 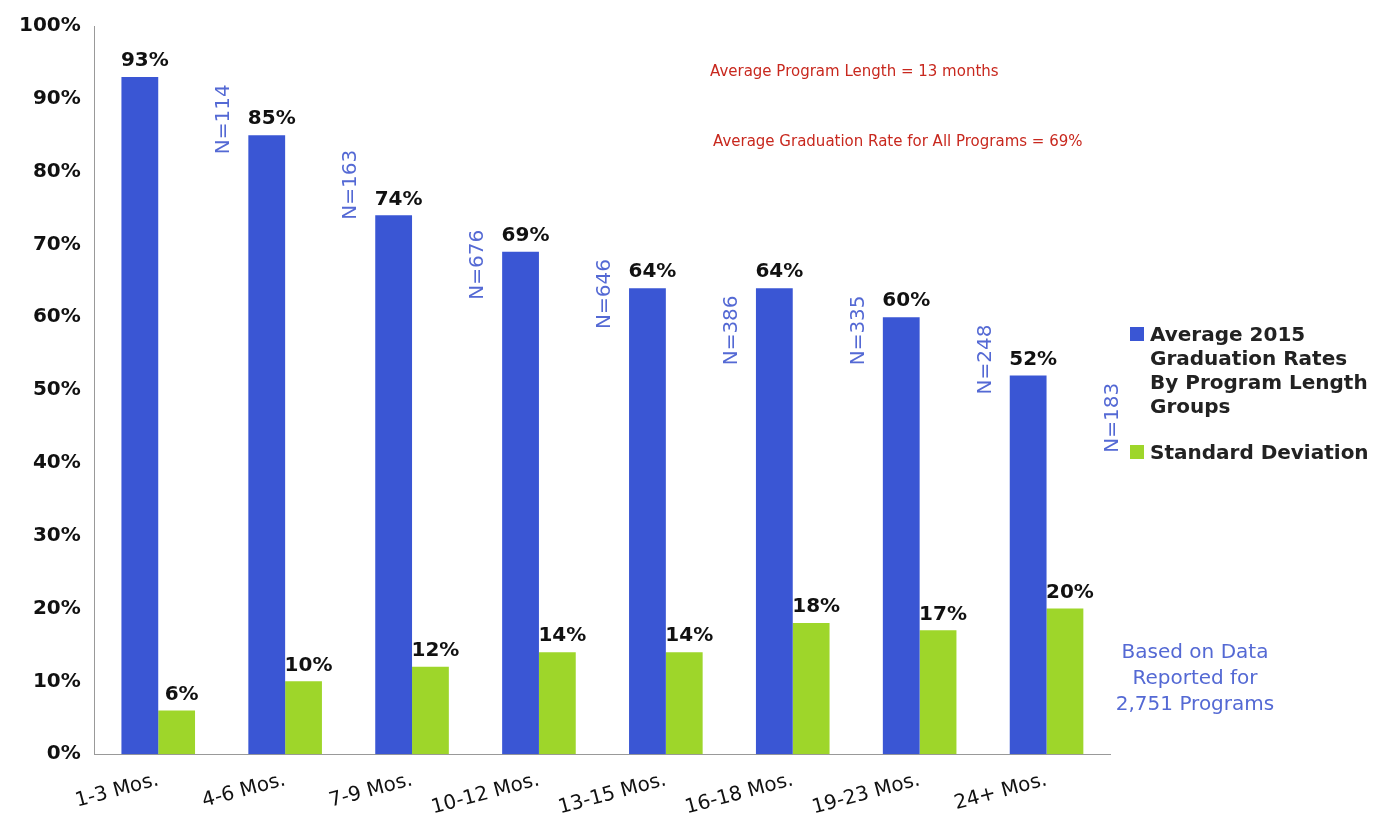 I want to click on annotation: N=248, so click(x=983, y=359).